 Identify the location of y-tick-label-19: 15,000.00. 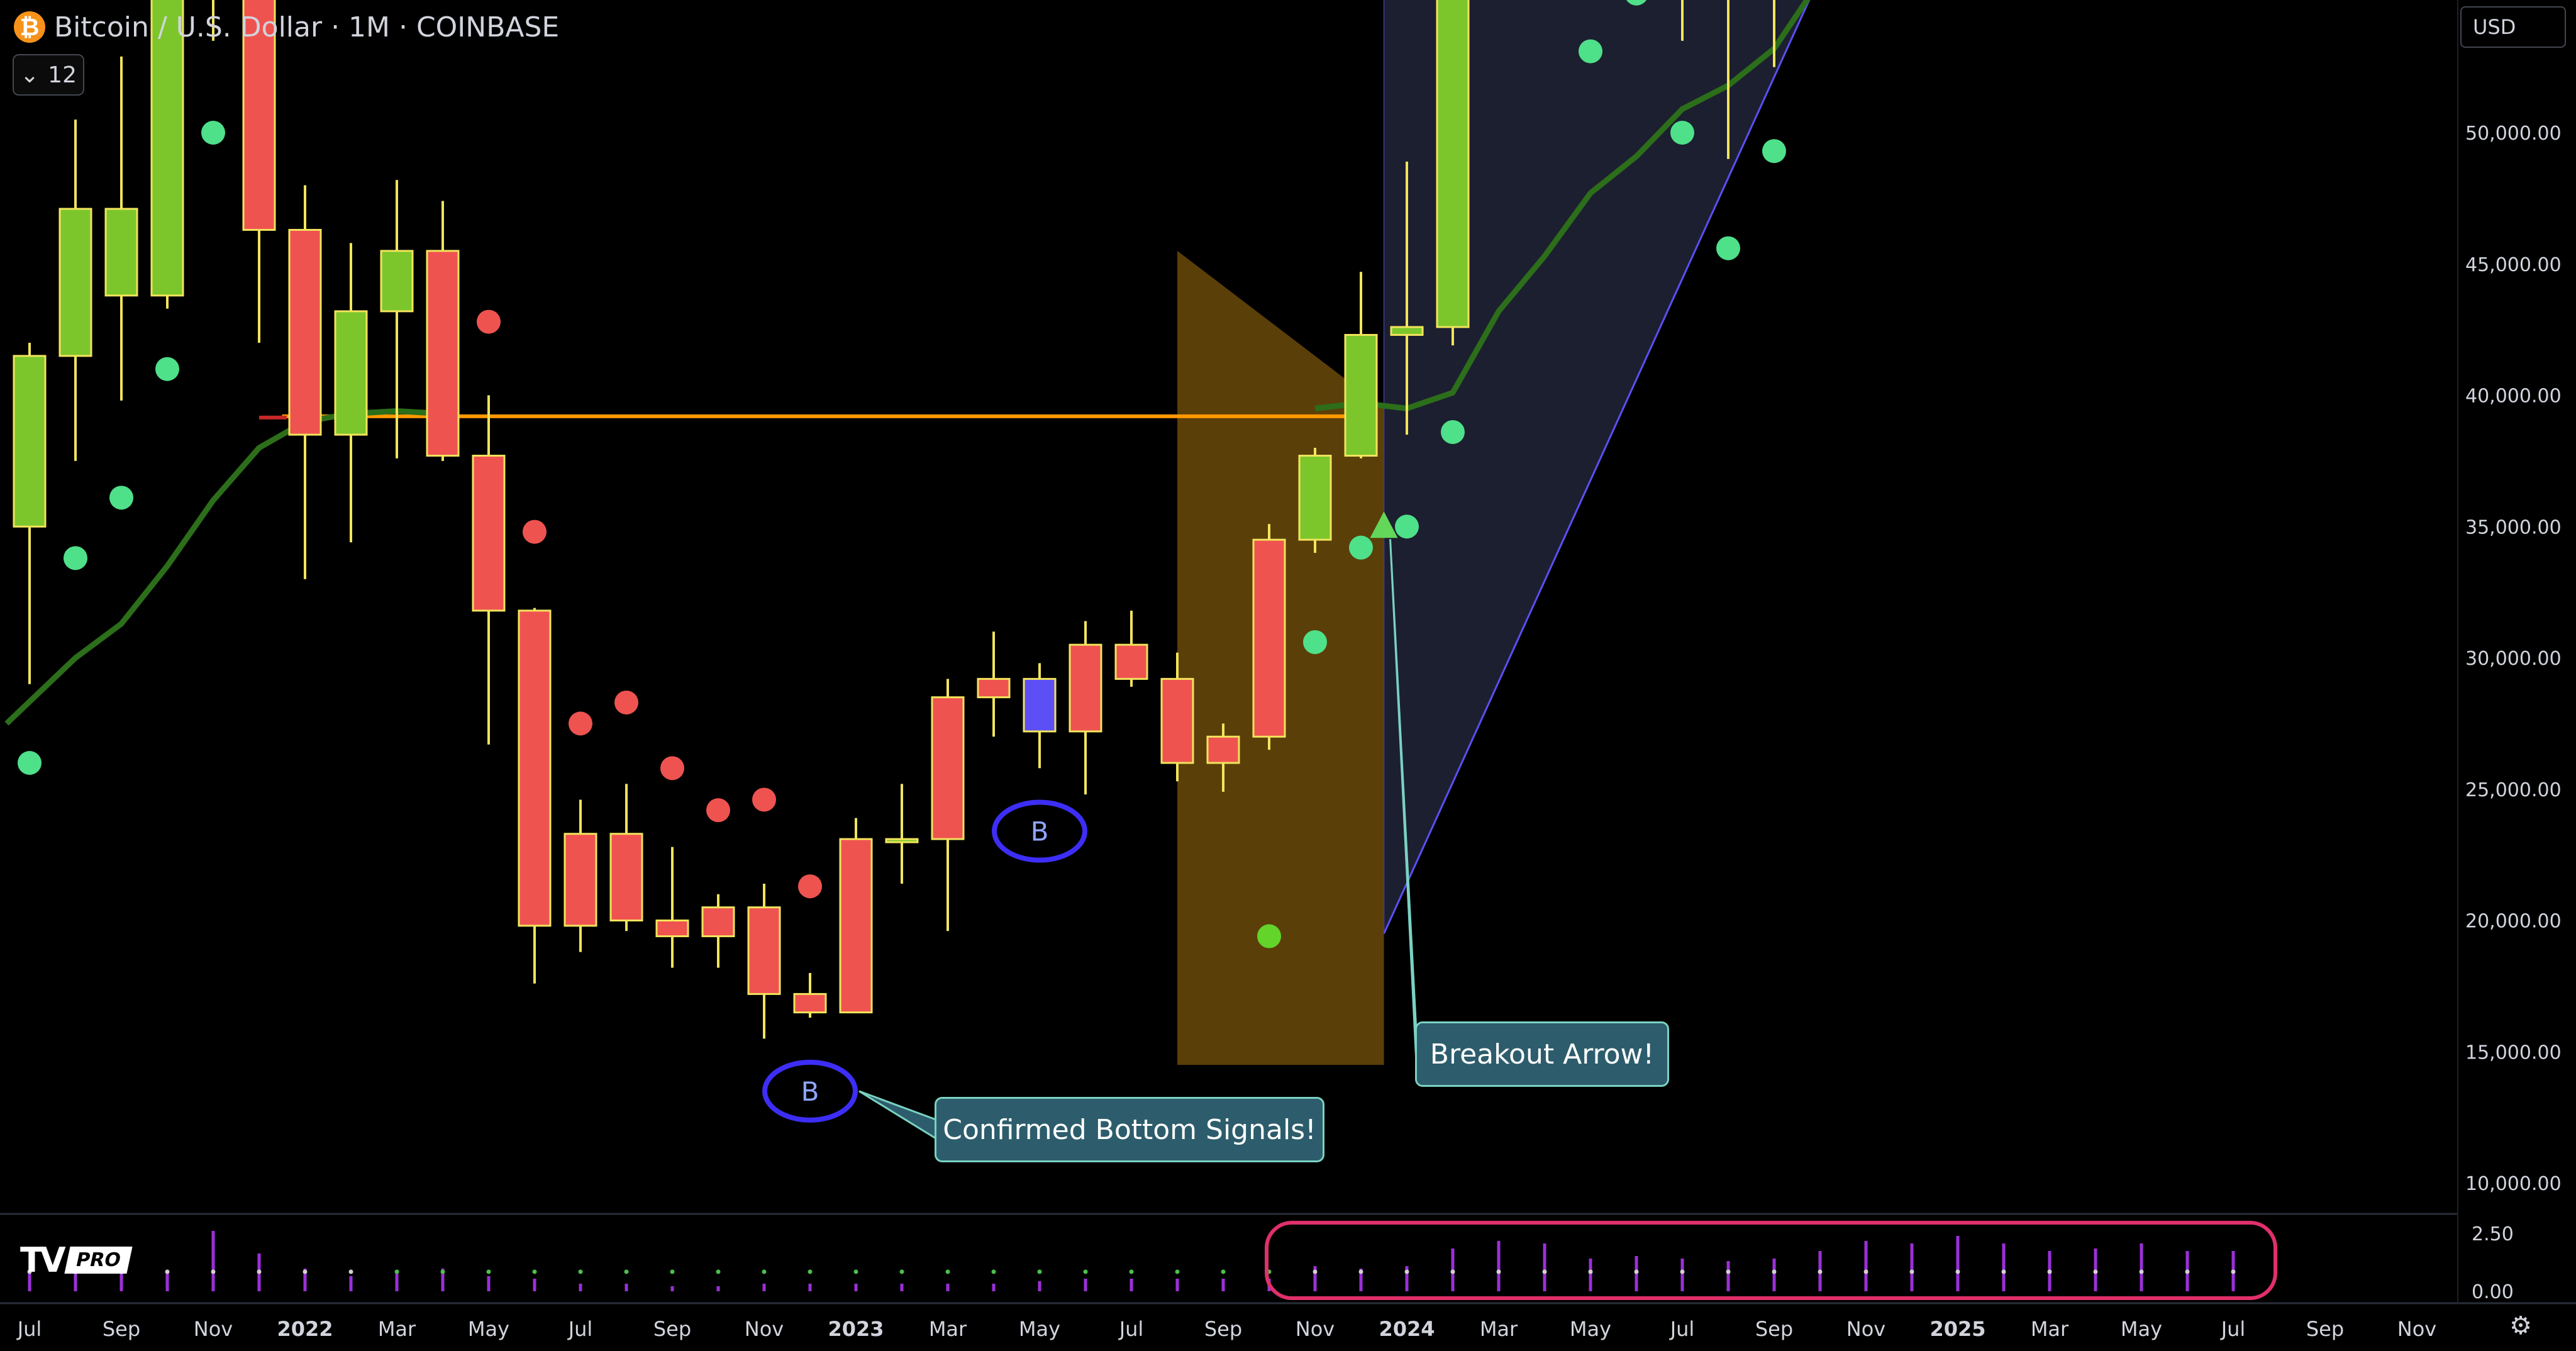
(2513, 1053).